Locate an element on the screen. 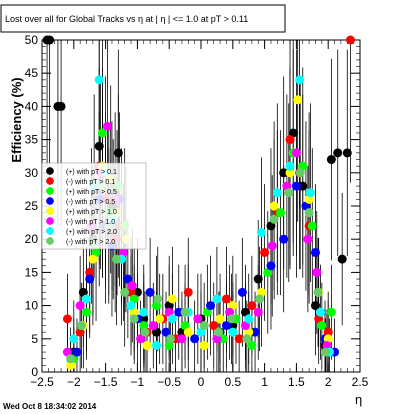 This screenshot has width=400, height=414. x-tick-label: −1.5 is located at coordinates (106, 382).